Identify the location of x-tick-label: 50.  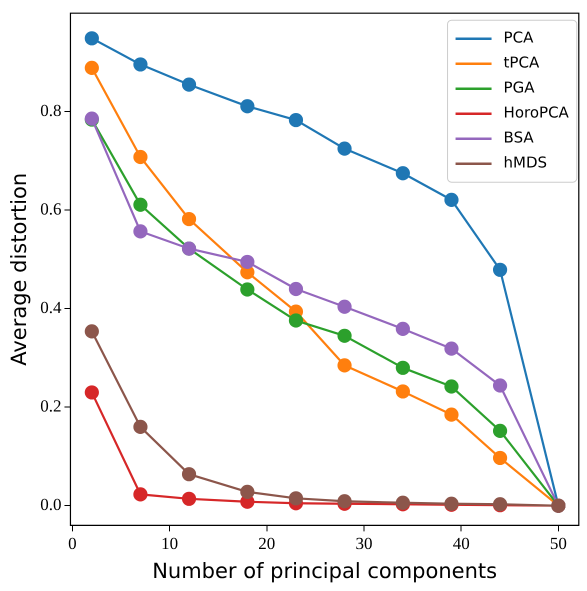
(558, 544).